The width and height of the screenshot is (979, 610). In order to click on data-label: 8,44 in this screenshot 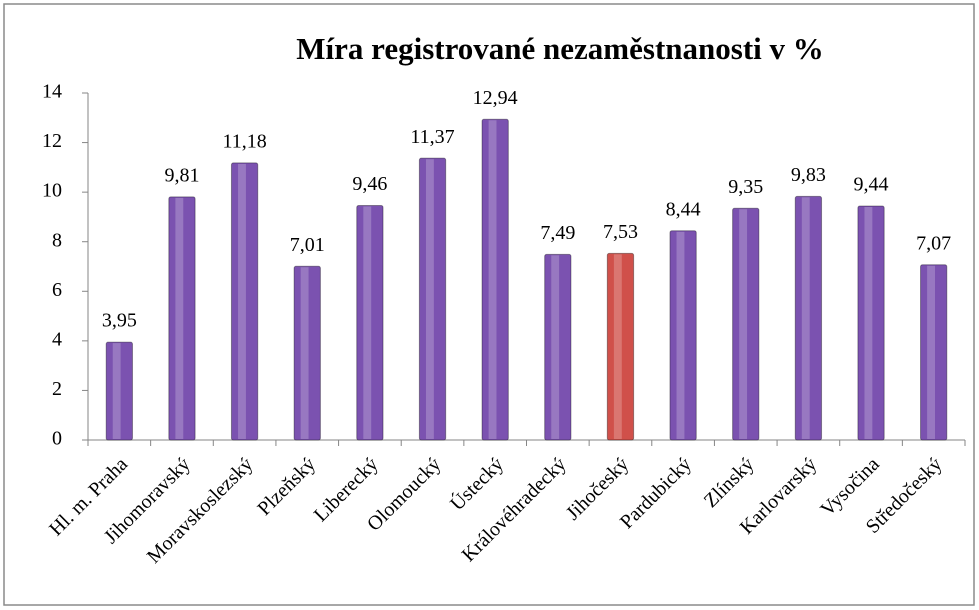, I will do `click(683, 209)`.